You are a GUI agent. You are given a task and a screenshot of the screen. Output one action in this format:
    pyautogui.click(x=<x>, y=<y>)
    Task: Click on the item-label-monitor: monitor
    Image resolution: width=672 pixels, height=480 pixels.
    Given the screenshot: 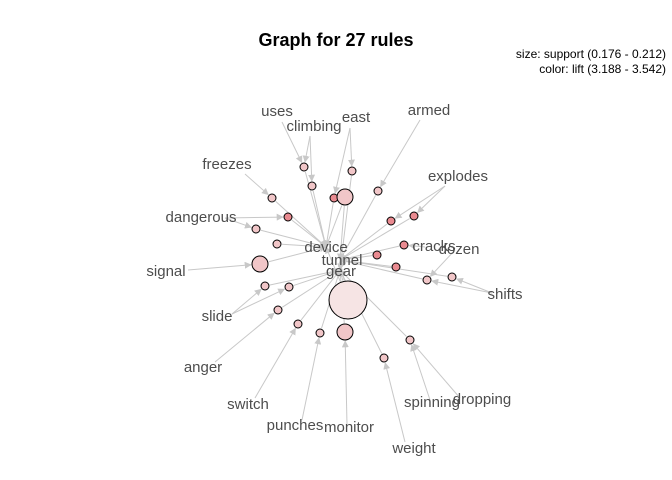 What is the action you would take?
    pyautogui.click(x=349, y=427)
    